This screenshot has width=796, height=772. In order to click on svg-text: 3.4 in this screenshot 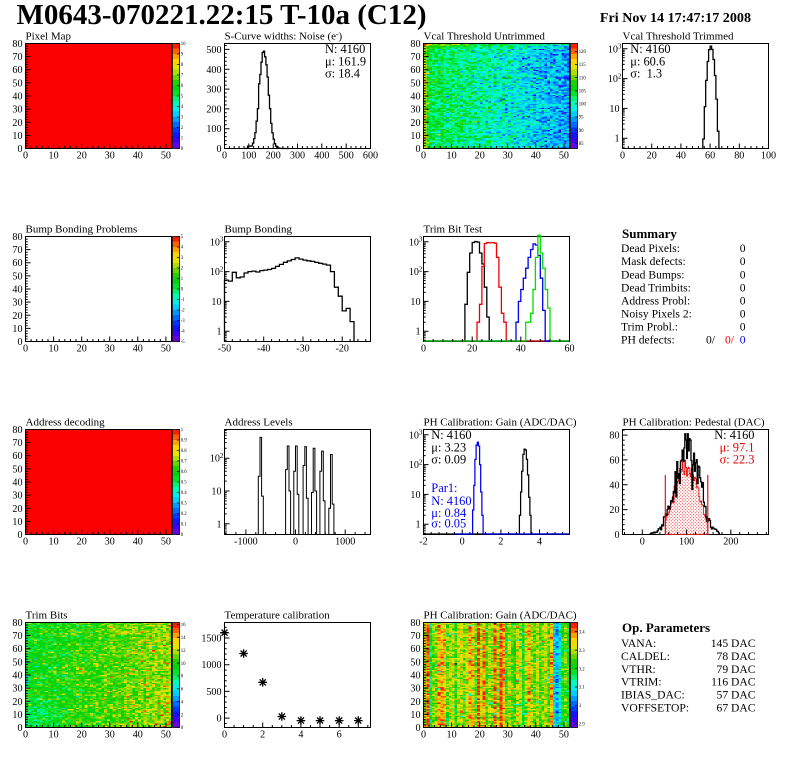, I will do `click(582, 632)`.